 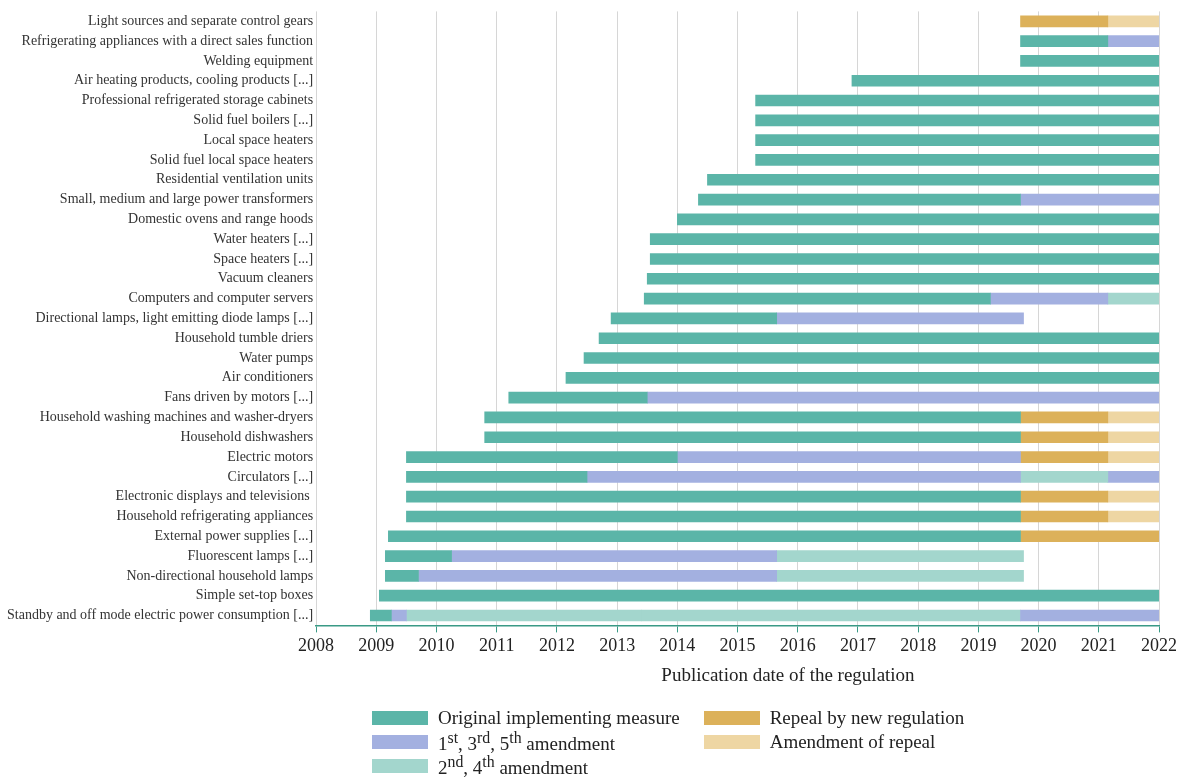 I want to click on x-tick-label: 2013, so click(x=617, y=644).